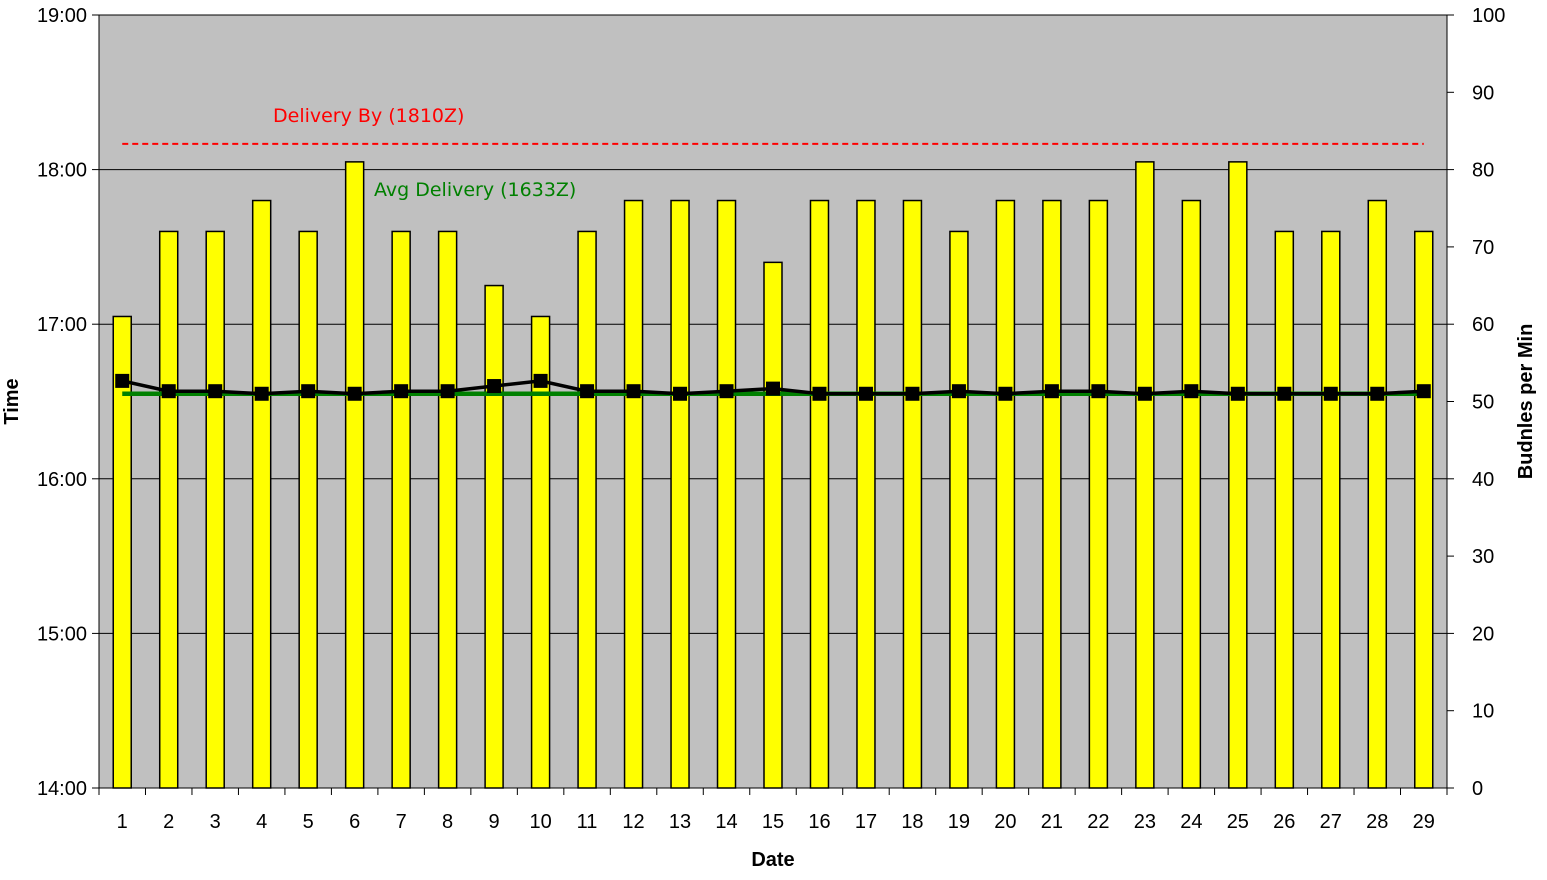 The width and height of the screenshot is (1547, 880). What do you see at coordinates (1424, 822) in the screenshot?
I see `x-tick-label: 29` at bounding box center [1424, 822].